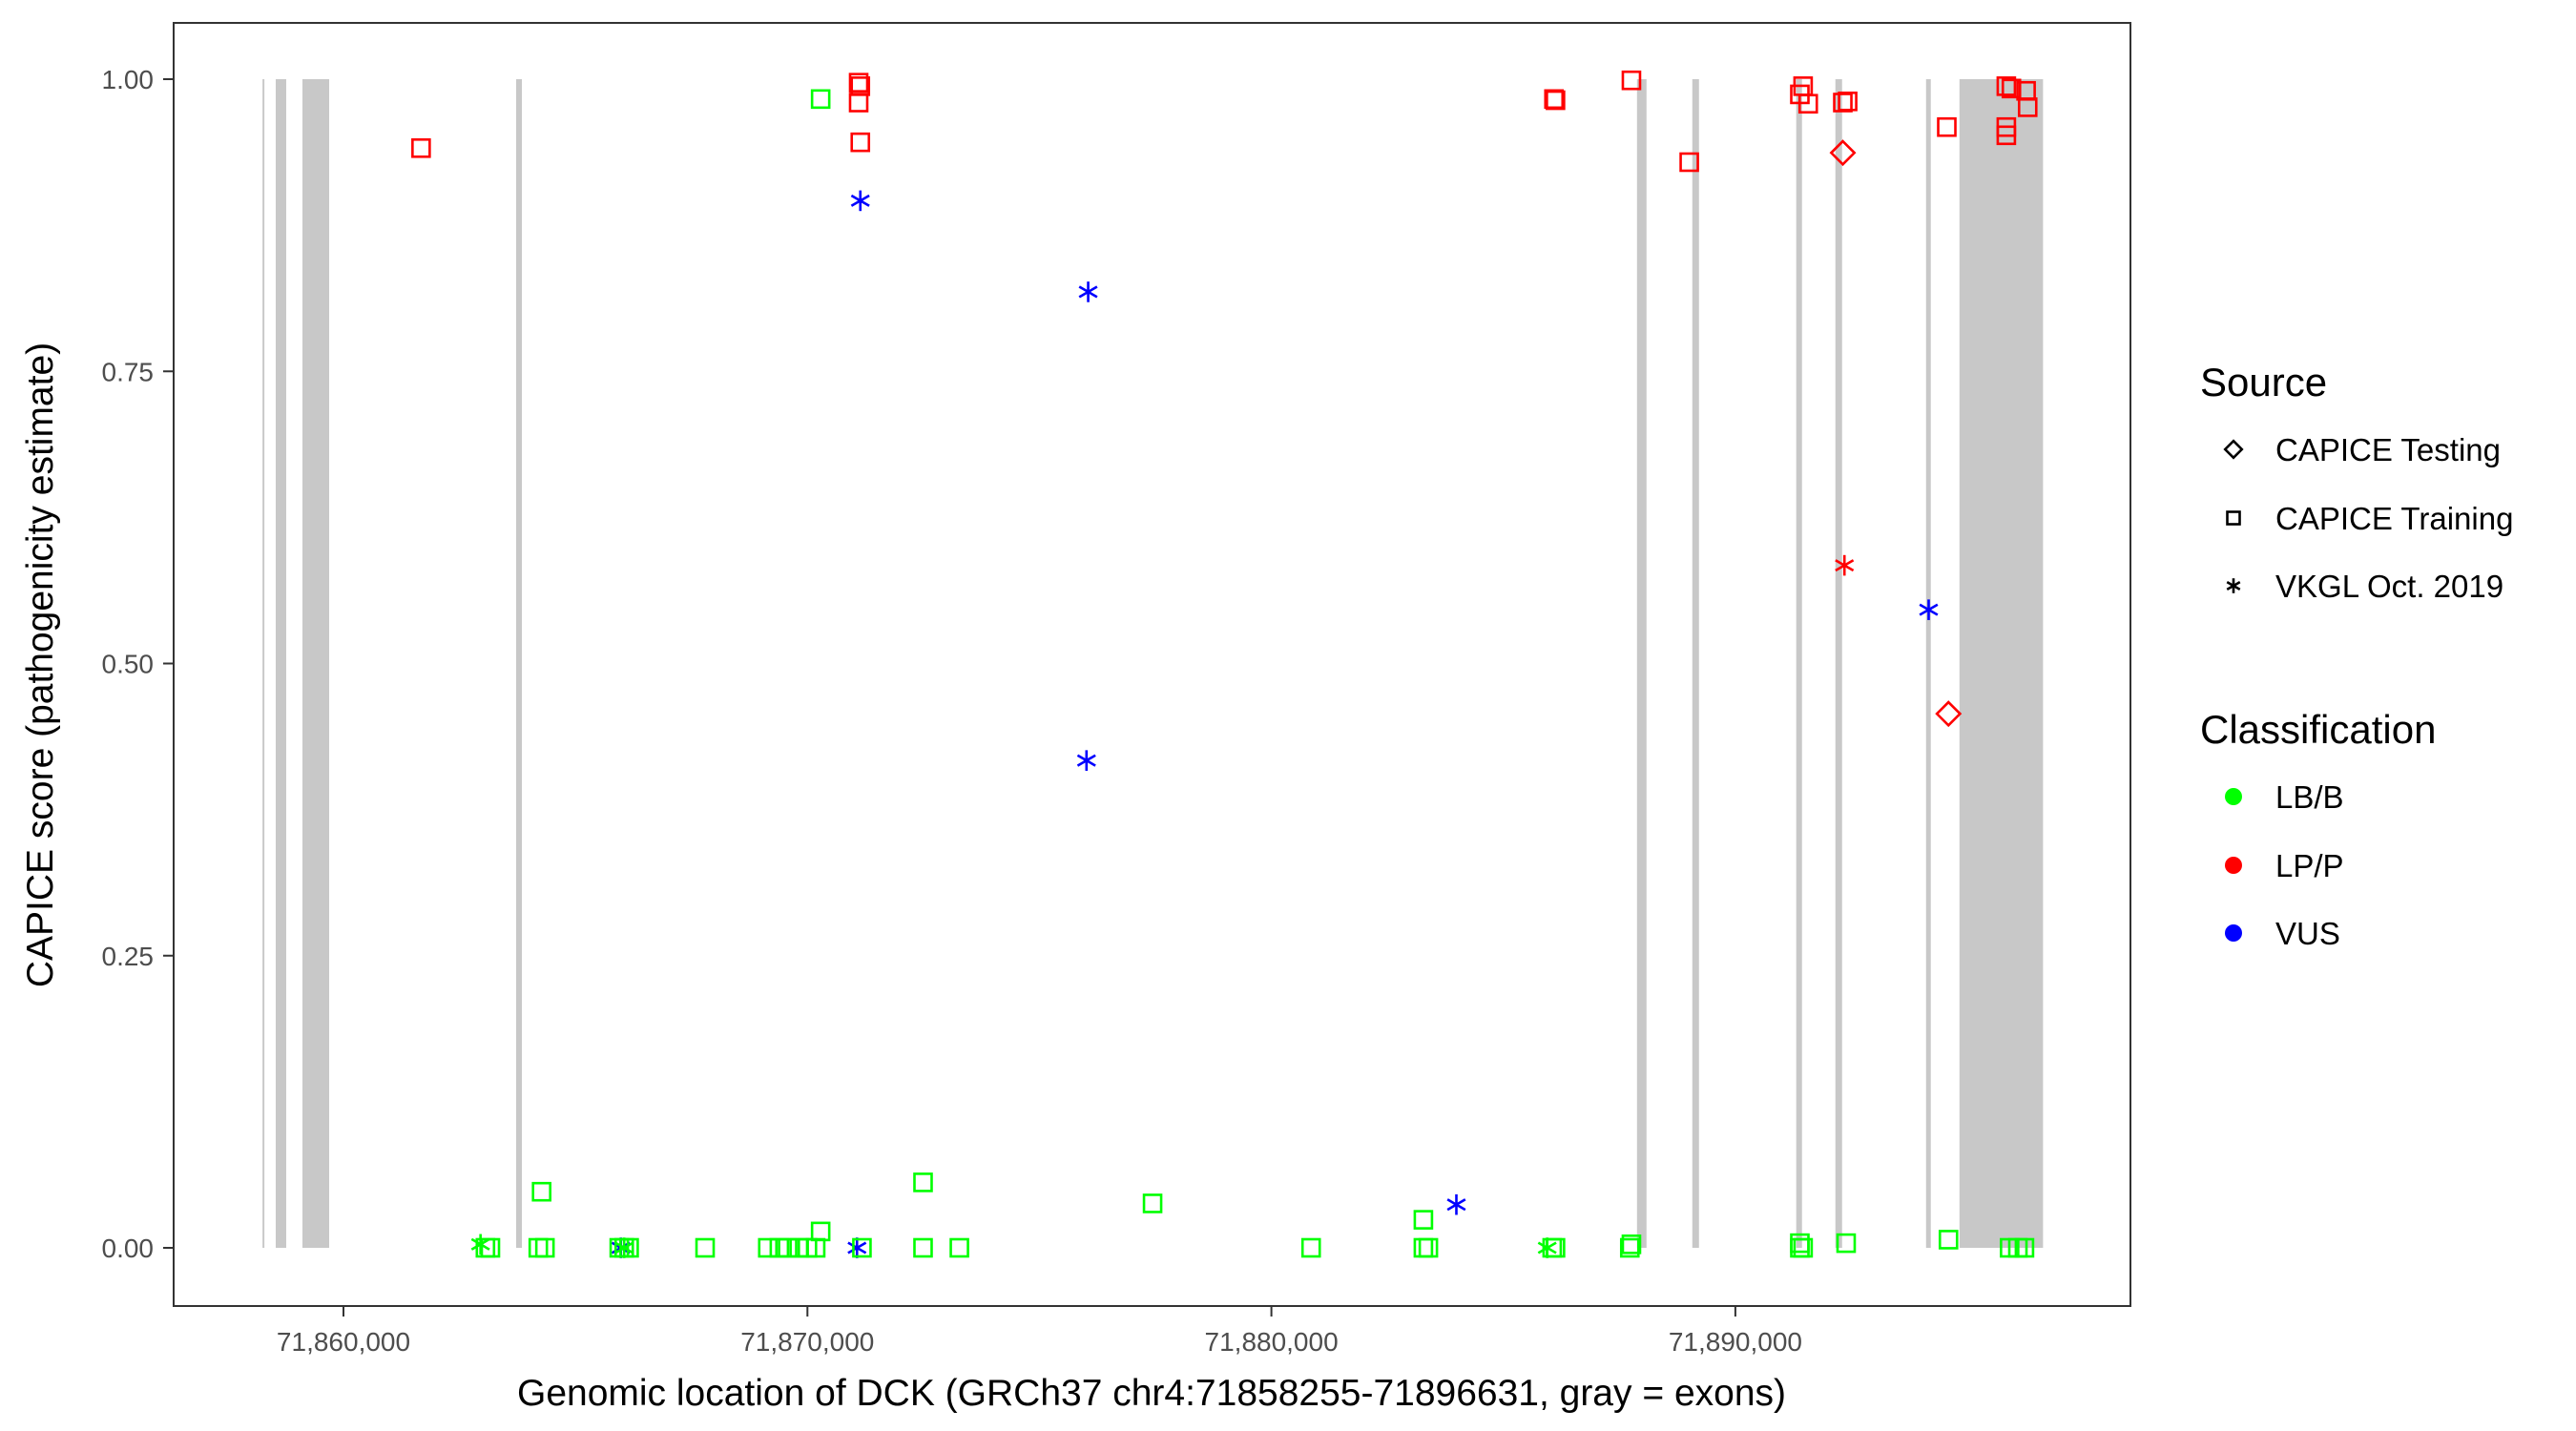 This screenshot has width=2576, height=1431. What do you see at coordinates (343, 1342) in the screenshot?
I see `x-tick-label: 71,860,000` at bounding box center [343, 1342].